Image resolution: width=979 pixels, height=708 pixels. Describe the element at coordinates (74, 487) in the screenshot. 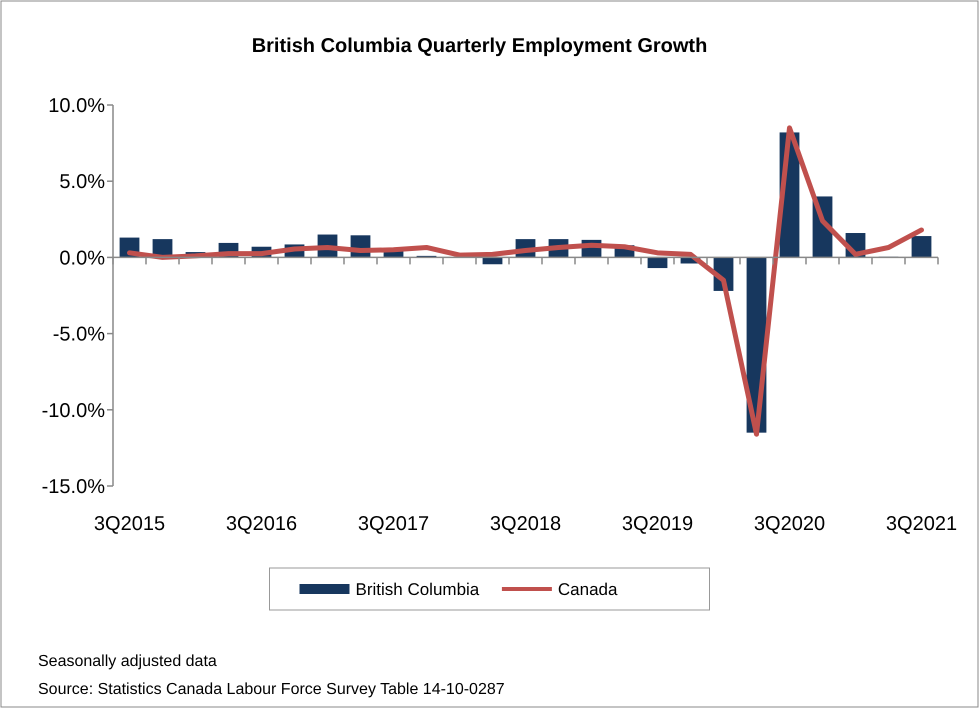

I see `y-tick-label: -15.0%` at that location.